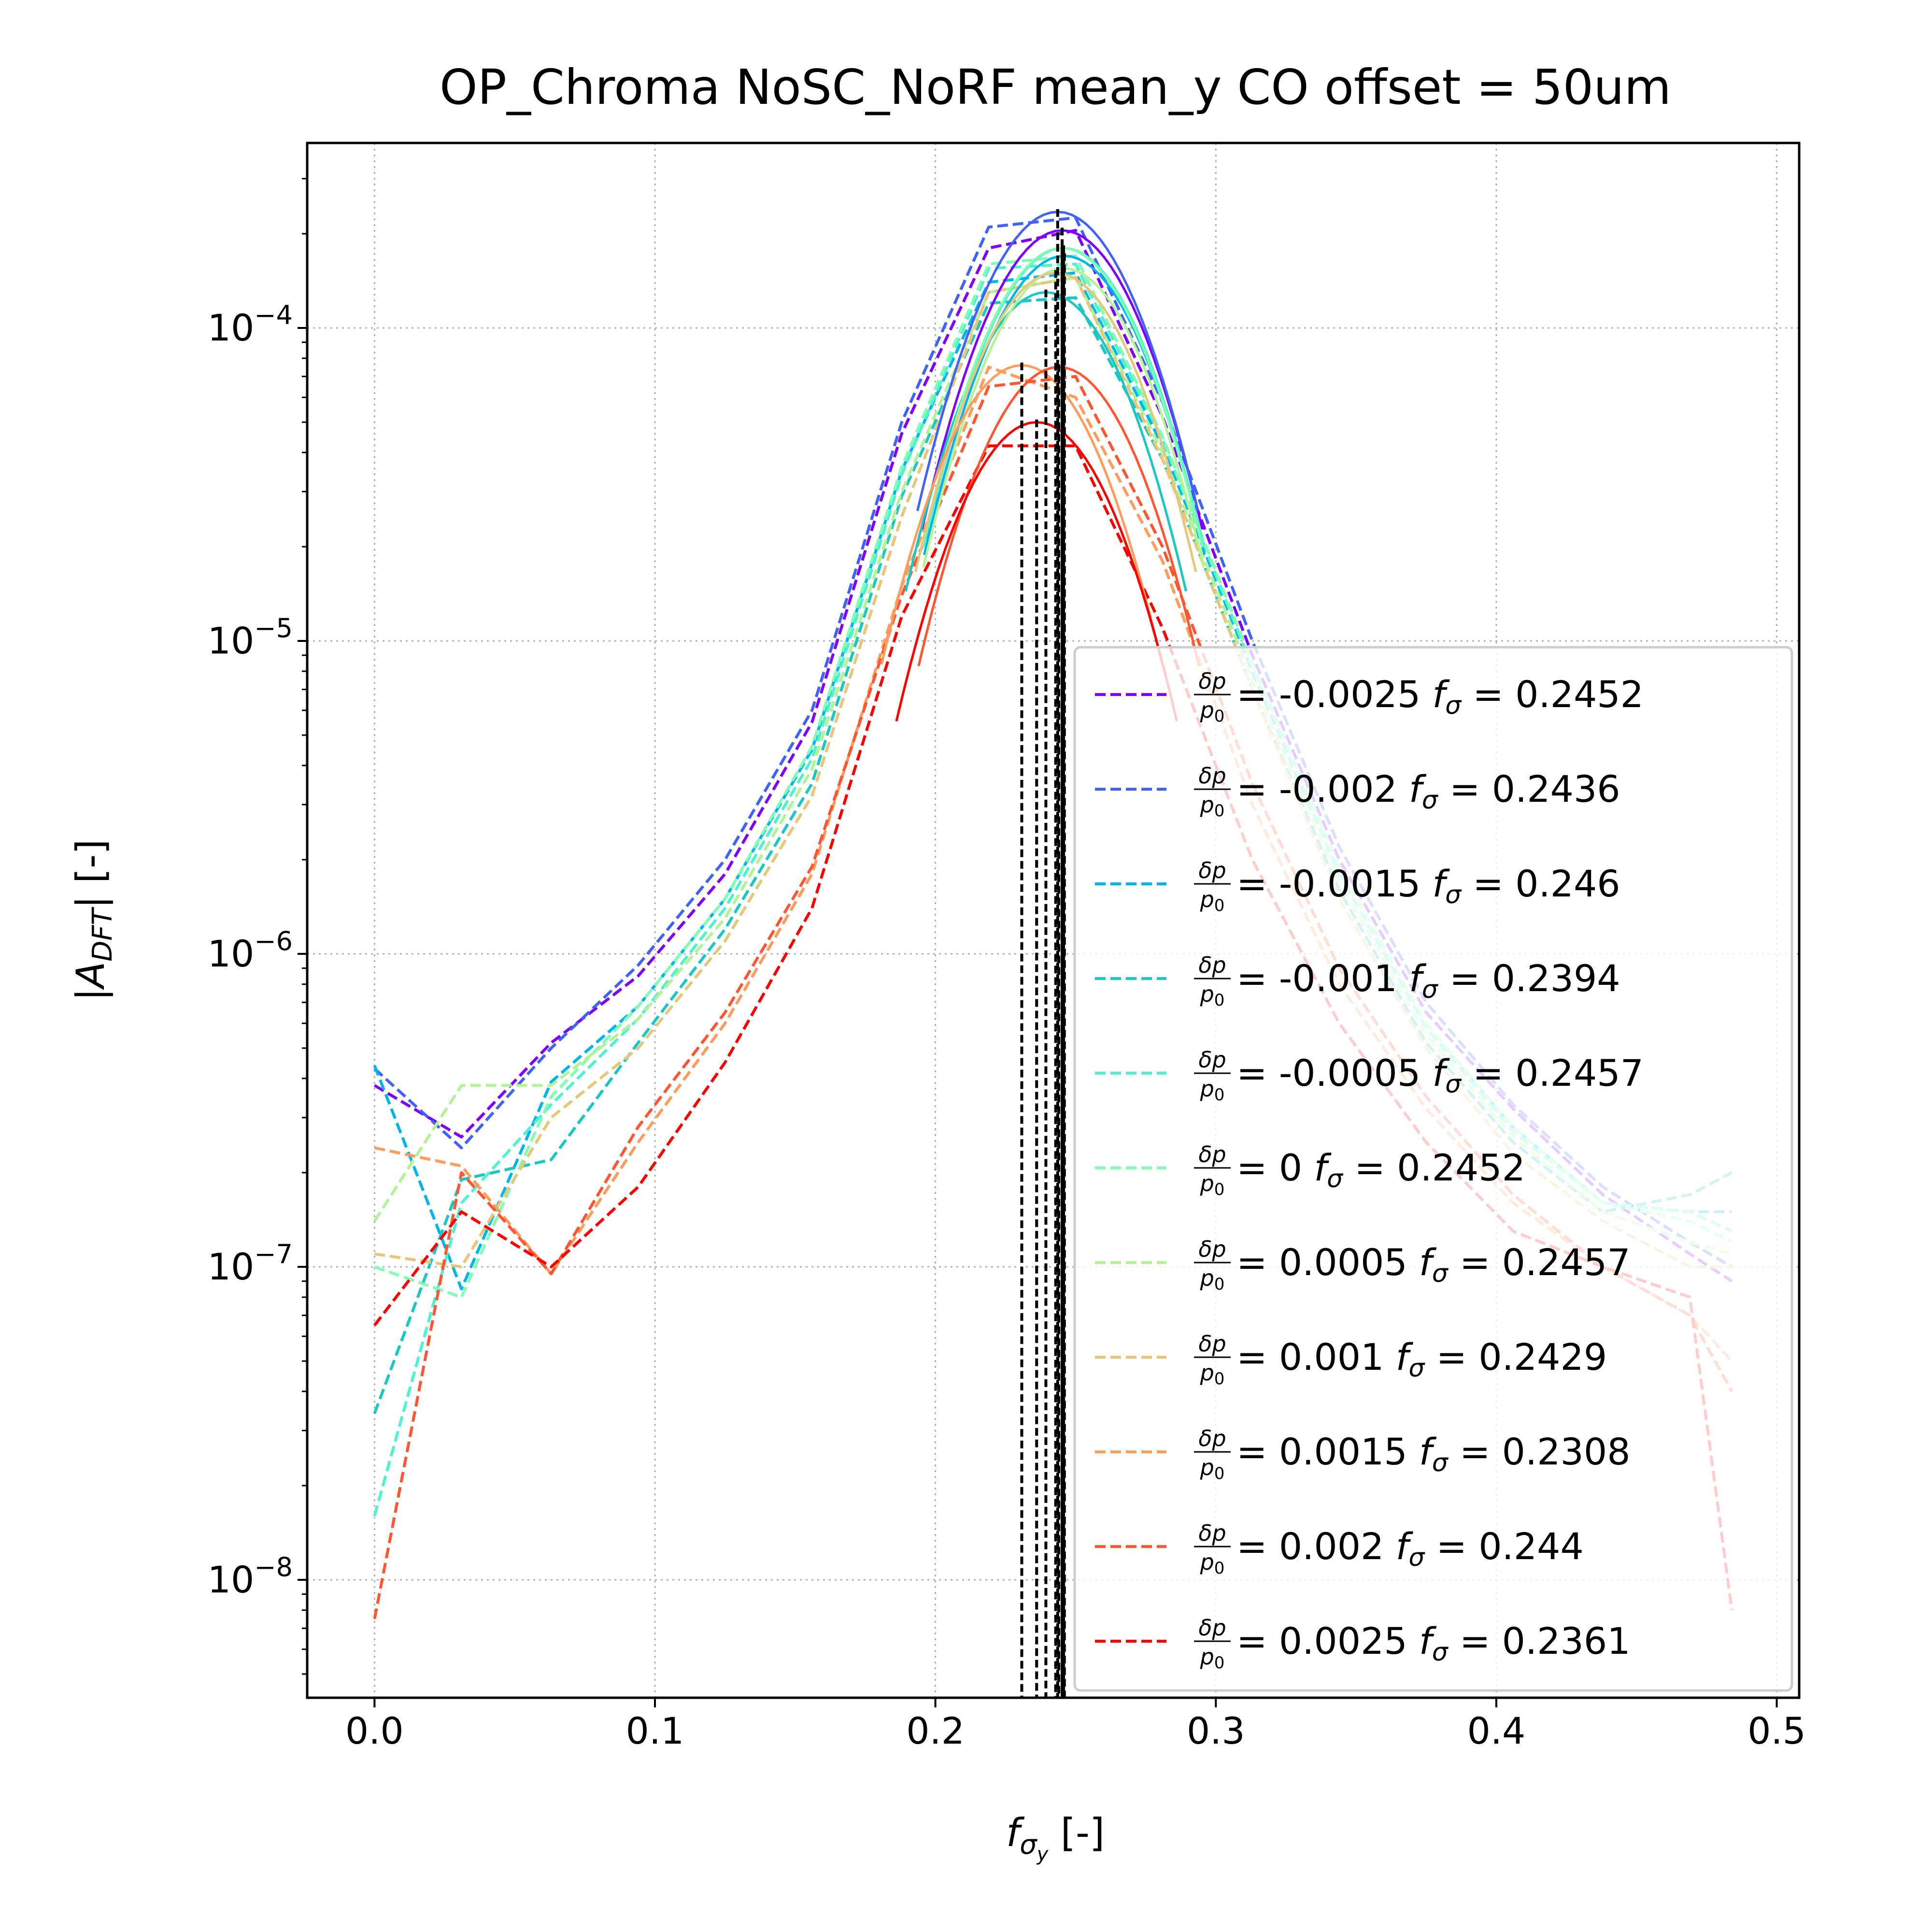 The width and height of the screenshot is (1932, 1932). Describe the element at coordinates (1440, 1075) in the screenshot. I see `legend-entry-label: = -0.0005 fσ = 0.2457` at that location.